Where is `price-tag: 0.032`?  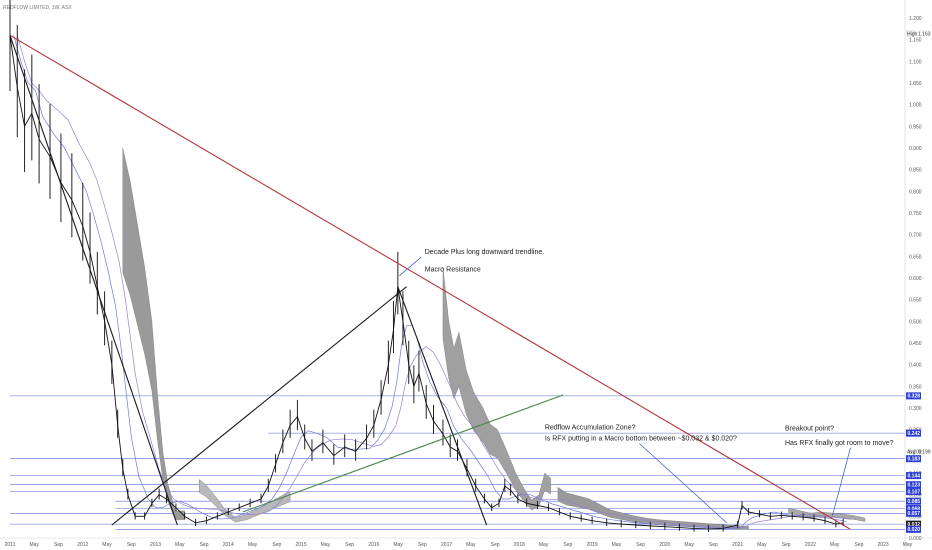
price-tag: 0.032 is located at coordinates (914, 525).